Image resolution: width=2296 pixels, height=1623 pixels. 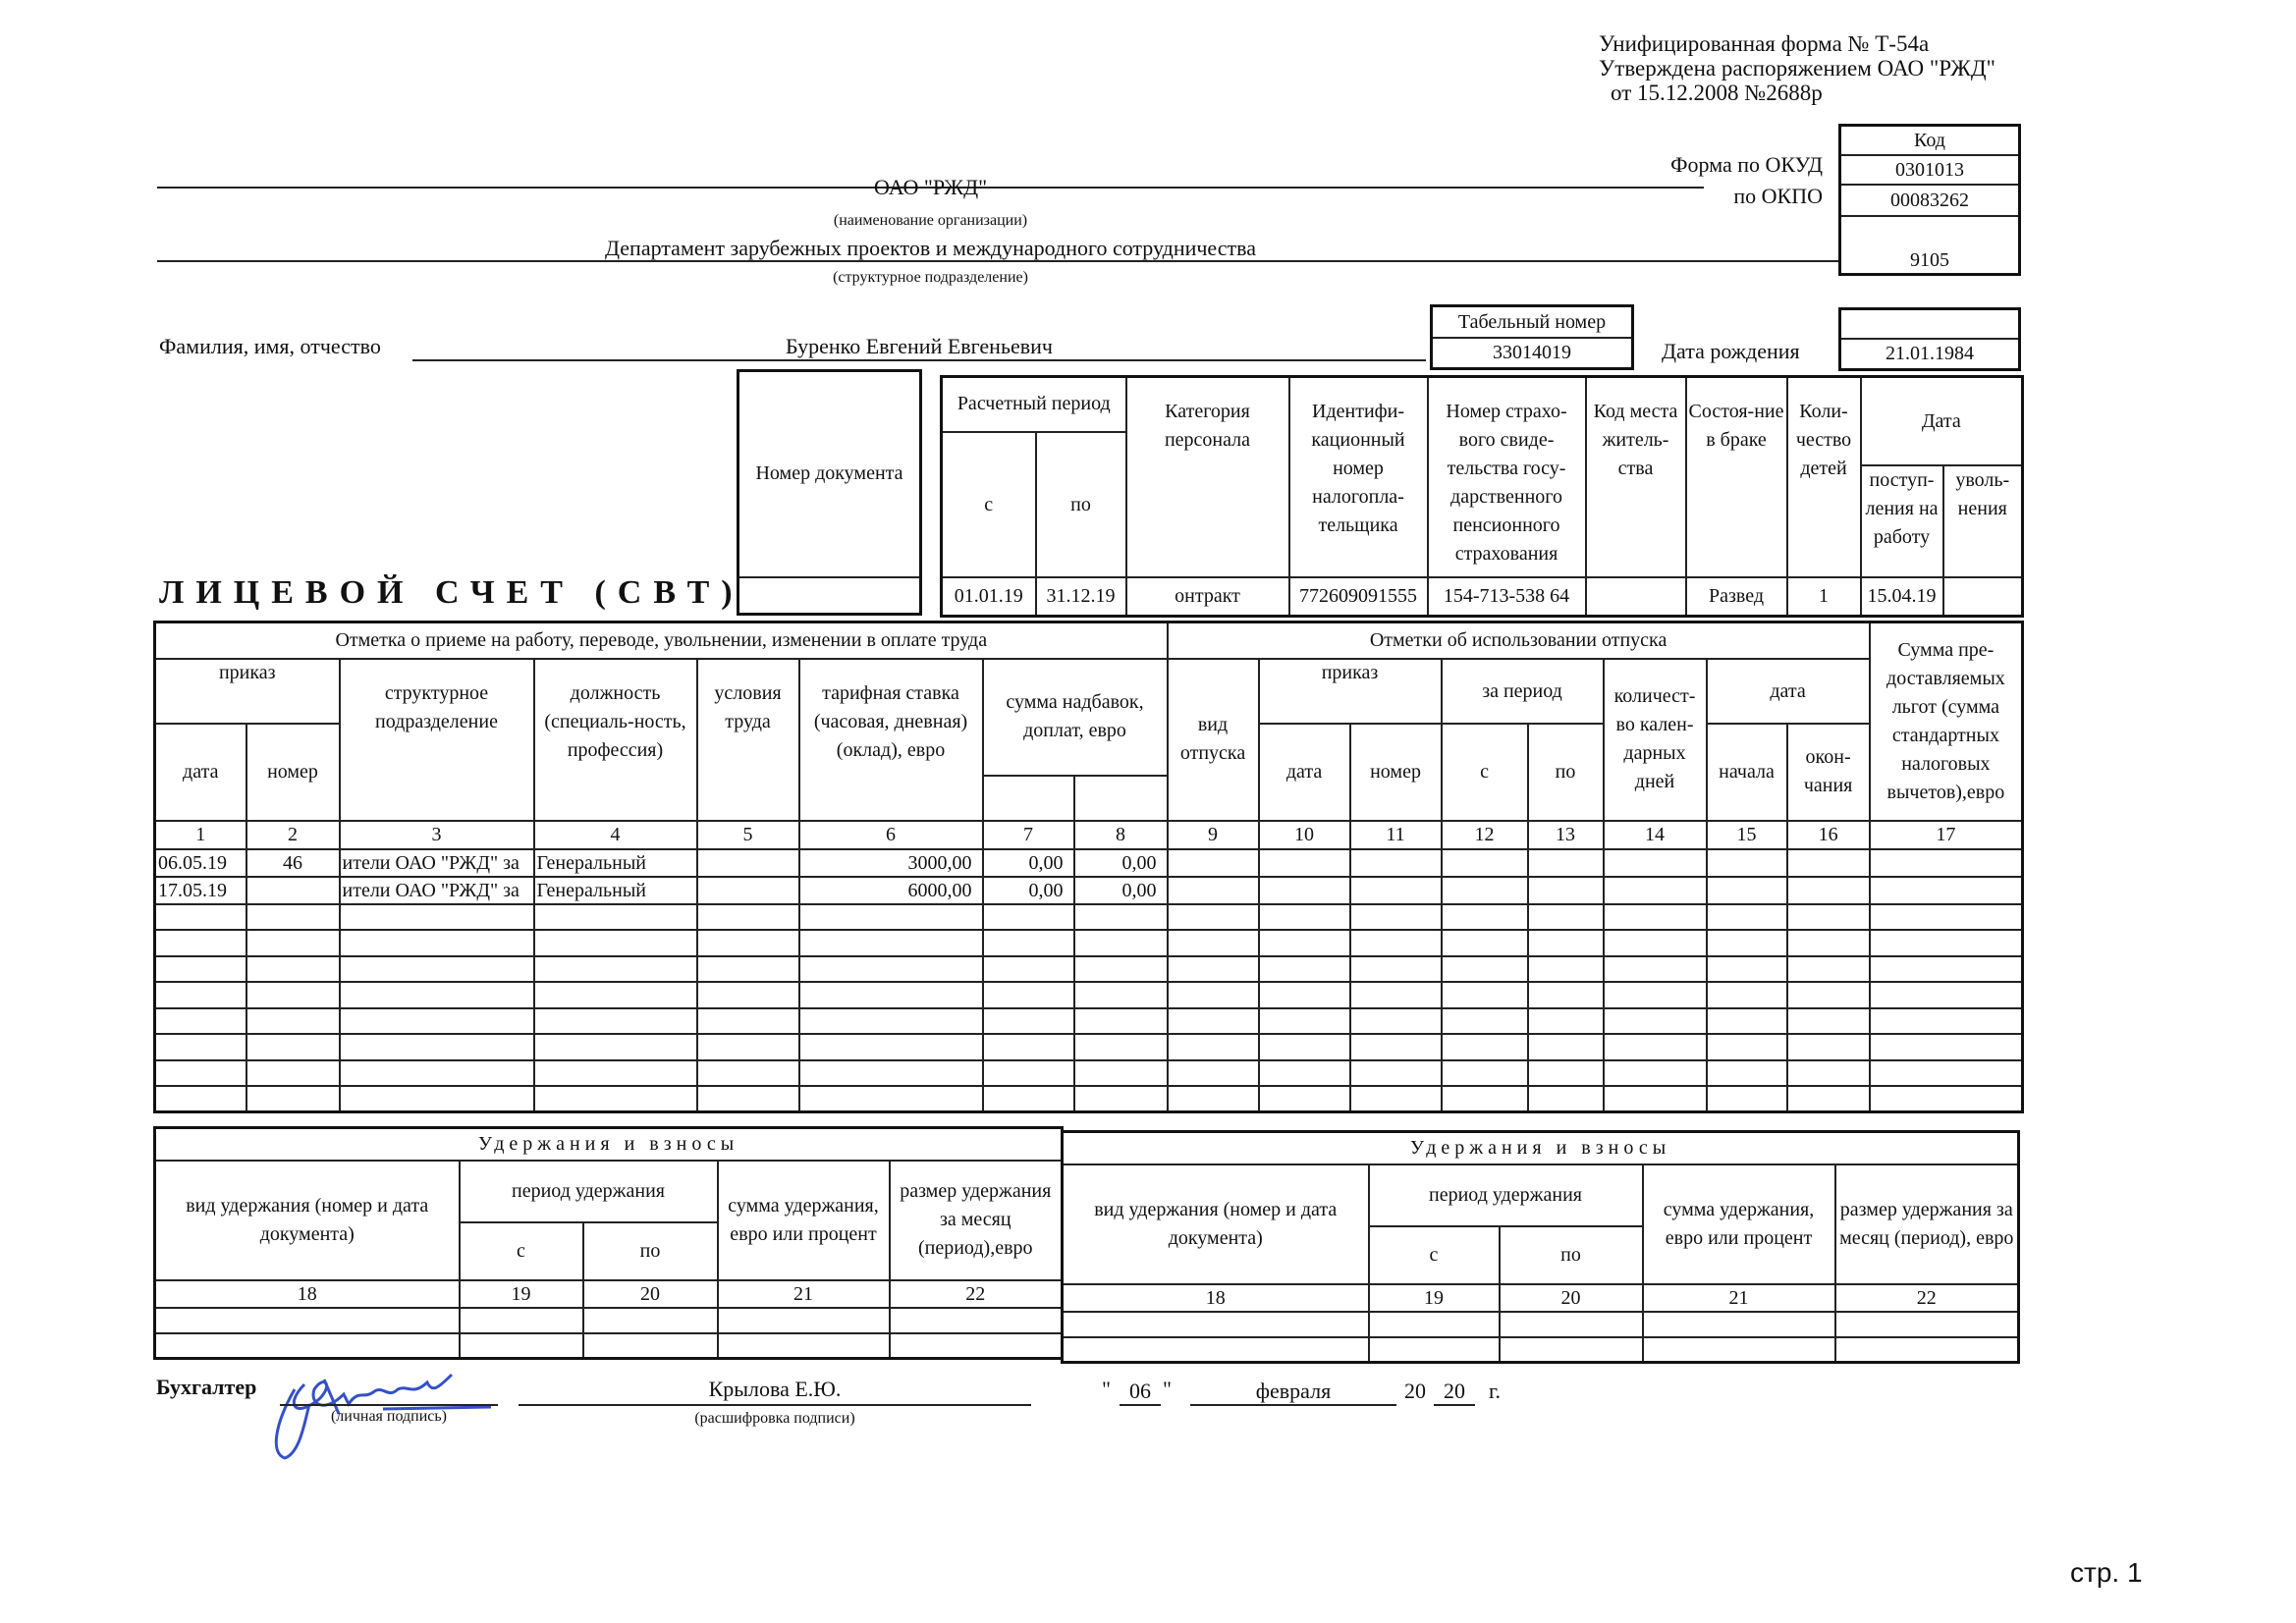 I want to click on column-number: 7, so click(x=1028, y=834).